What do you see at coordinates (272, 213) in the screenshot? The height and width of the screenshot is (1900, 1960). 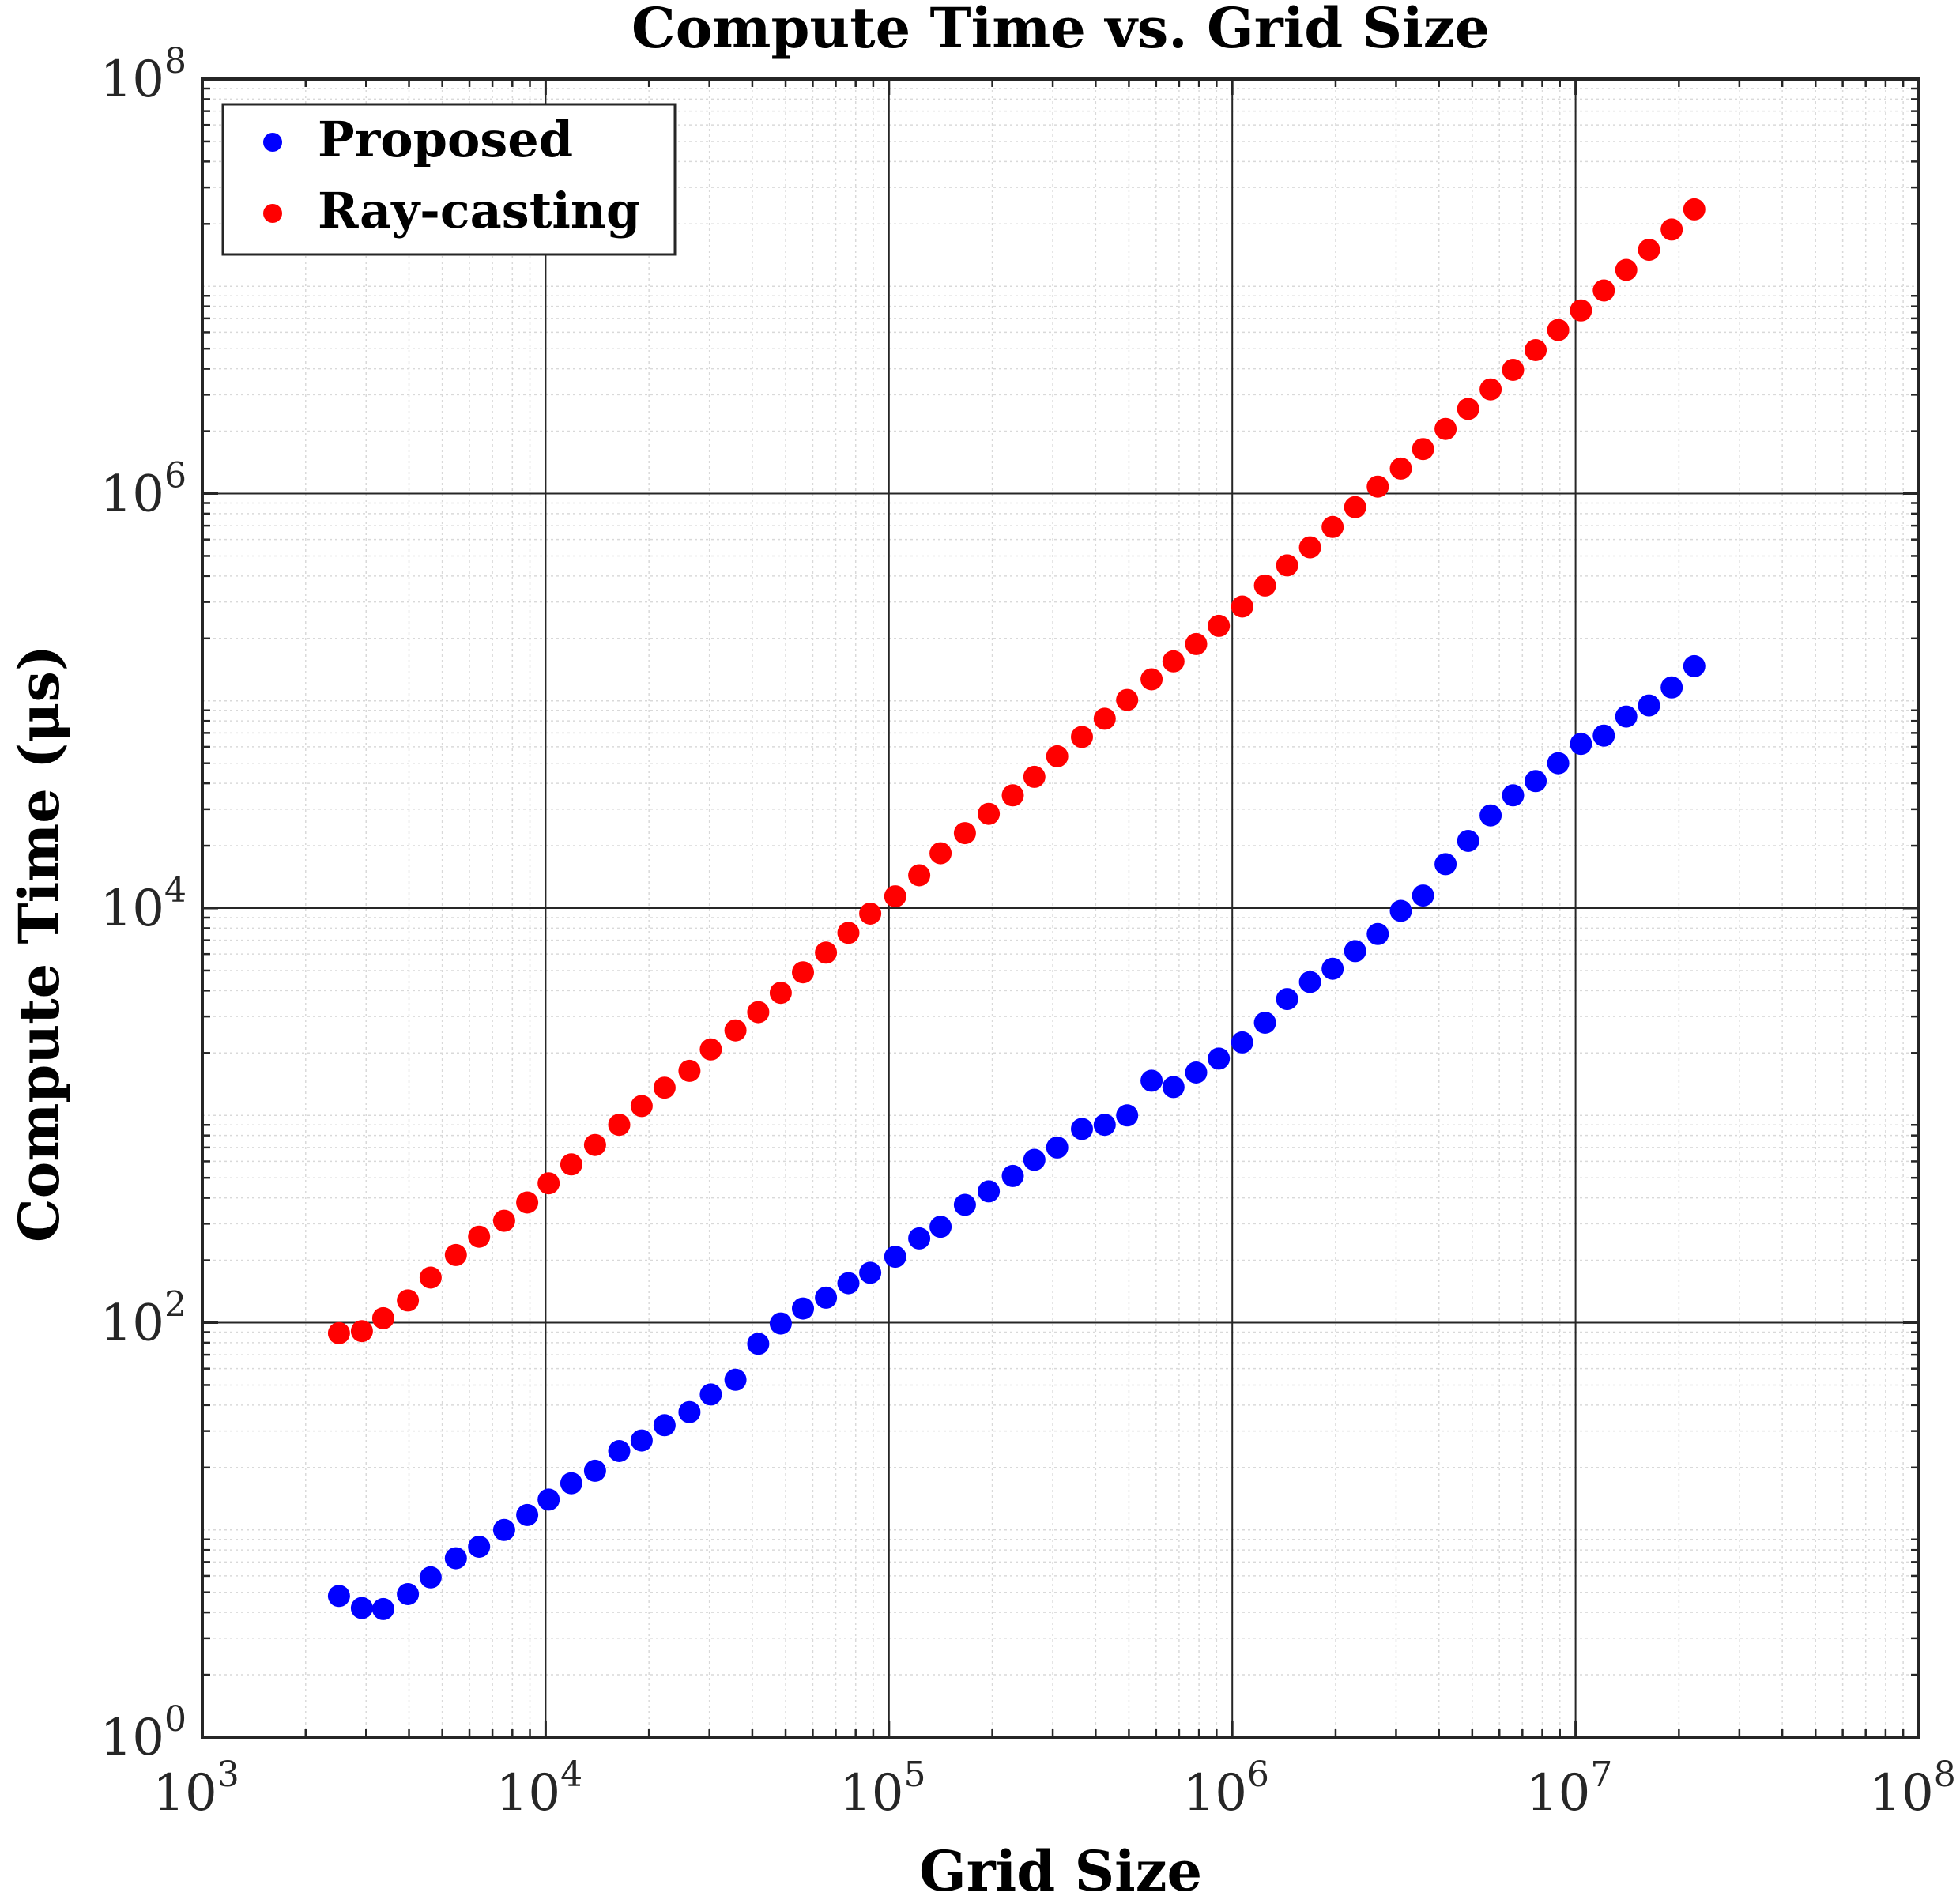 I see `legend-marker-ray-casting` at bounding box center [272, 213].